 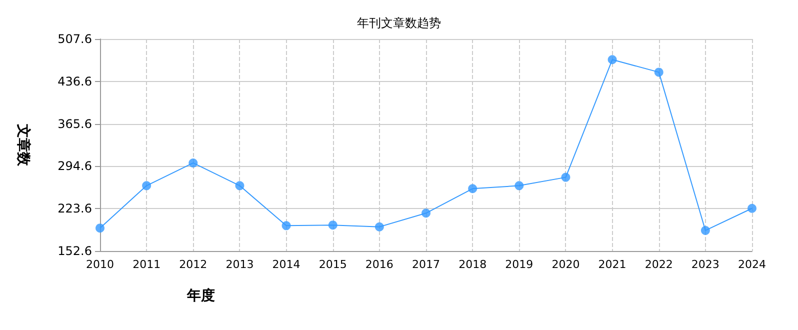 I want to click on x-tick-label: 2018, so click(x=472, y=264).